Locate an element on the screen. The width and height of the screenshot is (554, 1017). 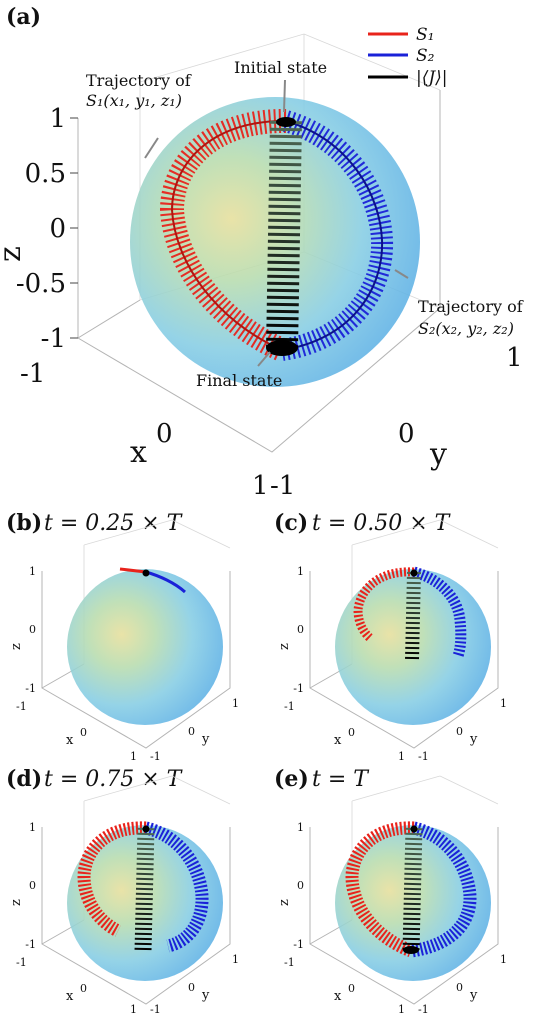
panel-label-c: (c) is located at coordinates (291, 523).